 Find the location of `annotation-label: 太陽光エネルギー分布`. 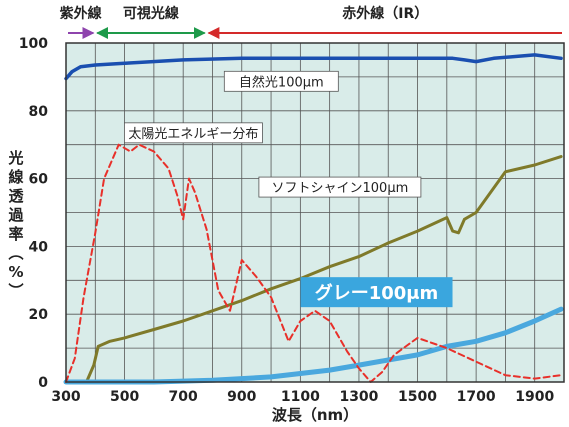

annotation-label: 太陽光エネルギー分布 is located at coordinates (193, 134).